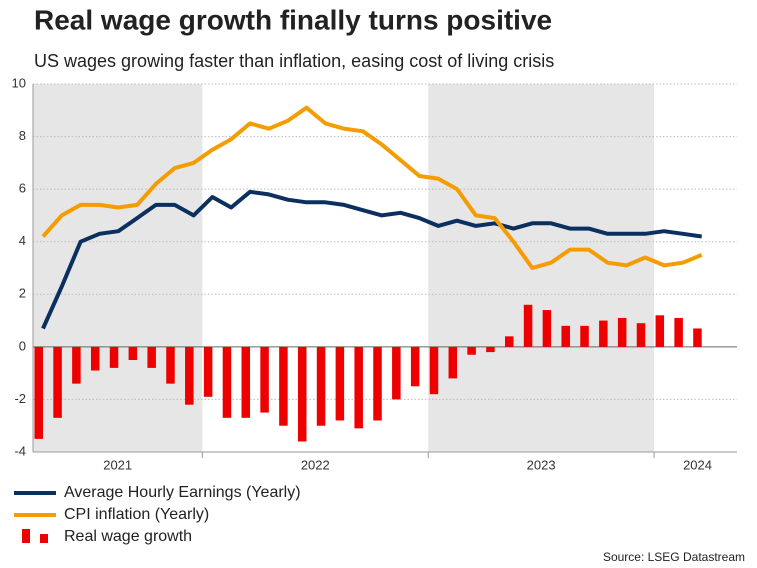  I want to click on x-tick-label: 2022, so click(315, 464).